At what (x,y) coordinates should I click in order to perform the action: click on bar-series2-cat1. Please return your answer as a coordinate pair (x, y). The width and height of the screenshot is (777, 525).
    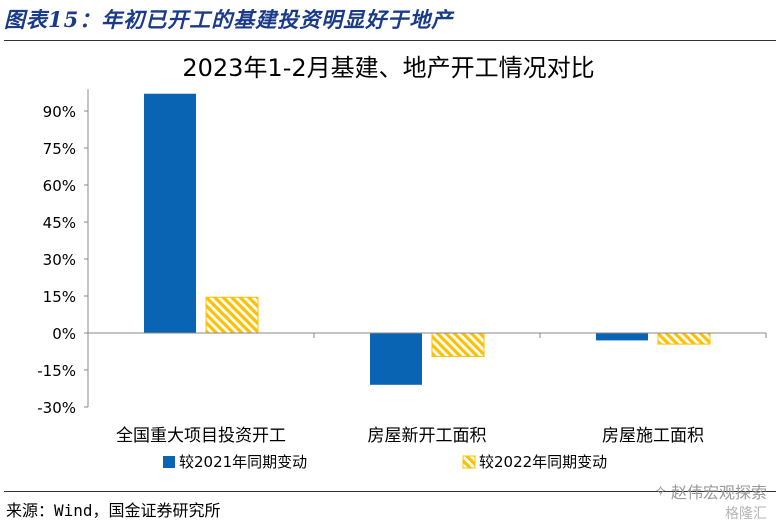
    Looking at the image, I should click on (232, 315).